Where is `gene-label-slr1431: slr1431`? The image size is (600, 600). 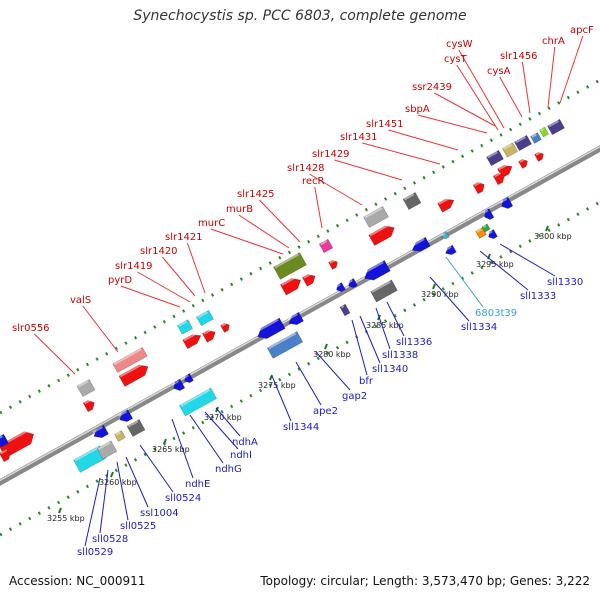 gene-label-slr1431: slr1431 is located at coordinates (359, 137).